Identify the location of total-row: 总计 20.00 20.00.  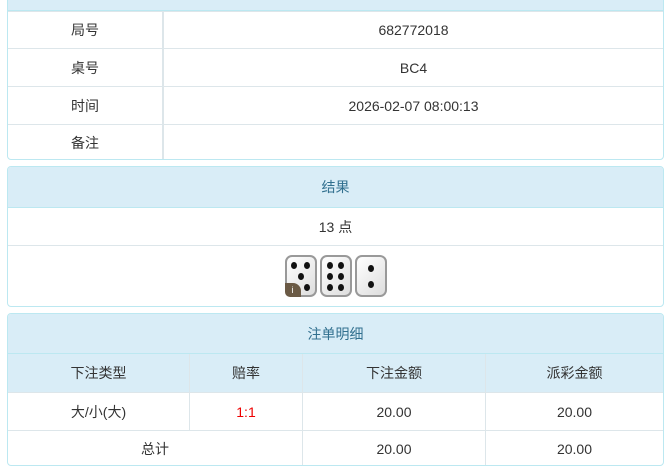
(335, 447).